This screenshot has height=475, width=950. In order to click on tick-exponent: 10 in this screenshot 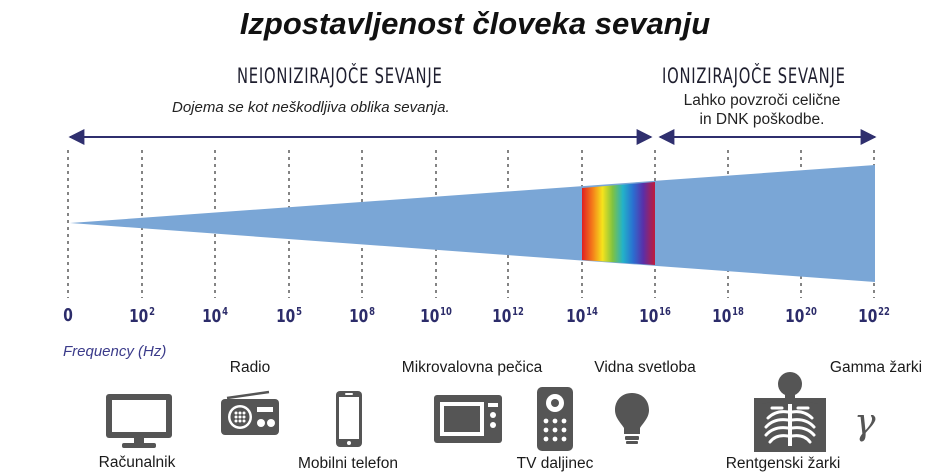, I will do `click(446, 311)`.